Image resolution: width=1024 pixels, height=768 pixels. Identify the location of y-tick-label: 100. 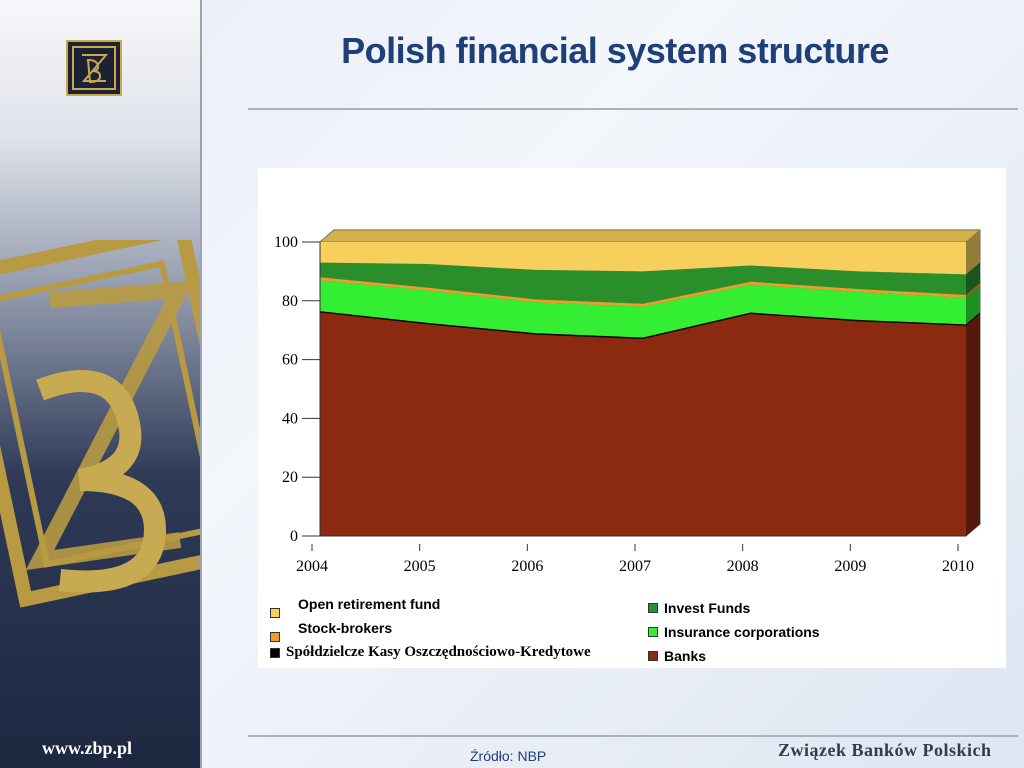
(286, 242).